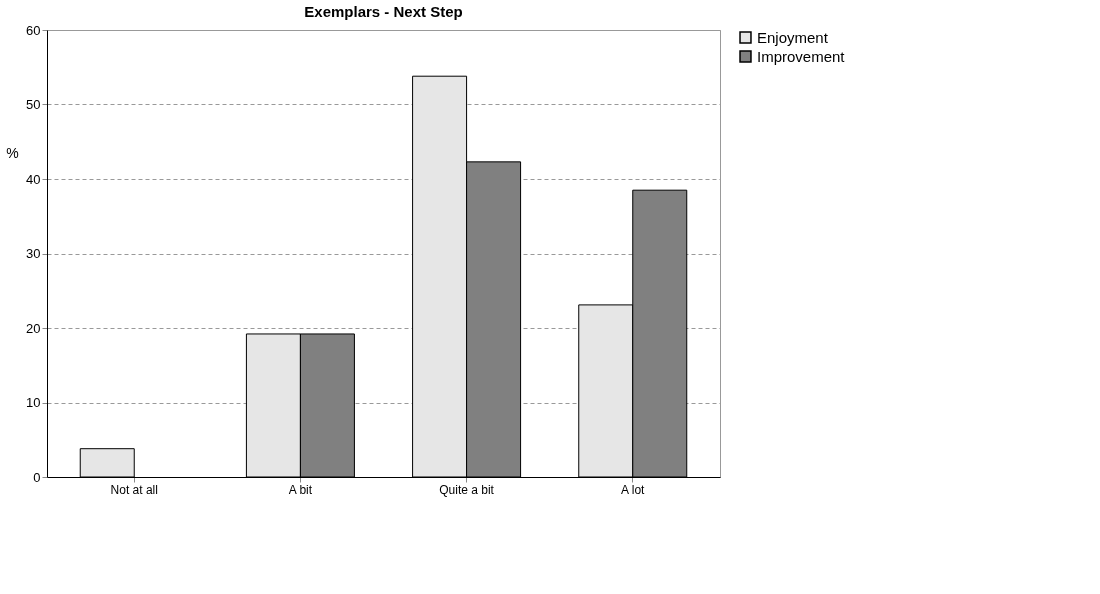 This screenshot has width=1100, height=594. I want to click on y-axis-title: %, so click(12, 152).